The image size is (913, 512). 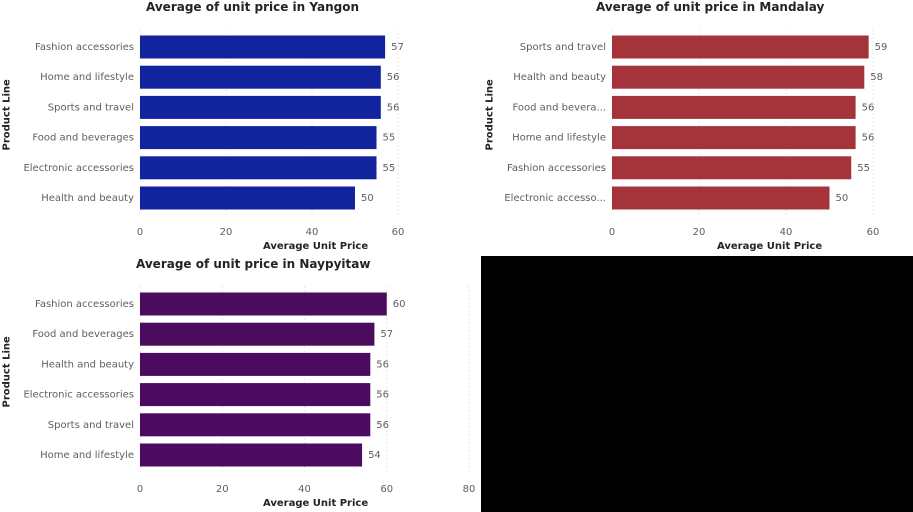 What do you see at coordinates (710, 7) in the screenshot?
I see `chart-title: Average of unit price in Mandalay` at bounding box center [710, 7].